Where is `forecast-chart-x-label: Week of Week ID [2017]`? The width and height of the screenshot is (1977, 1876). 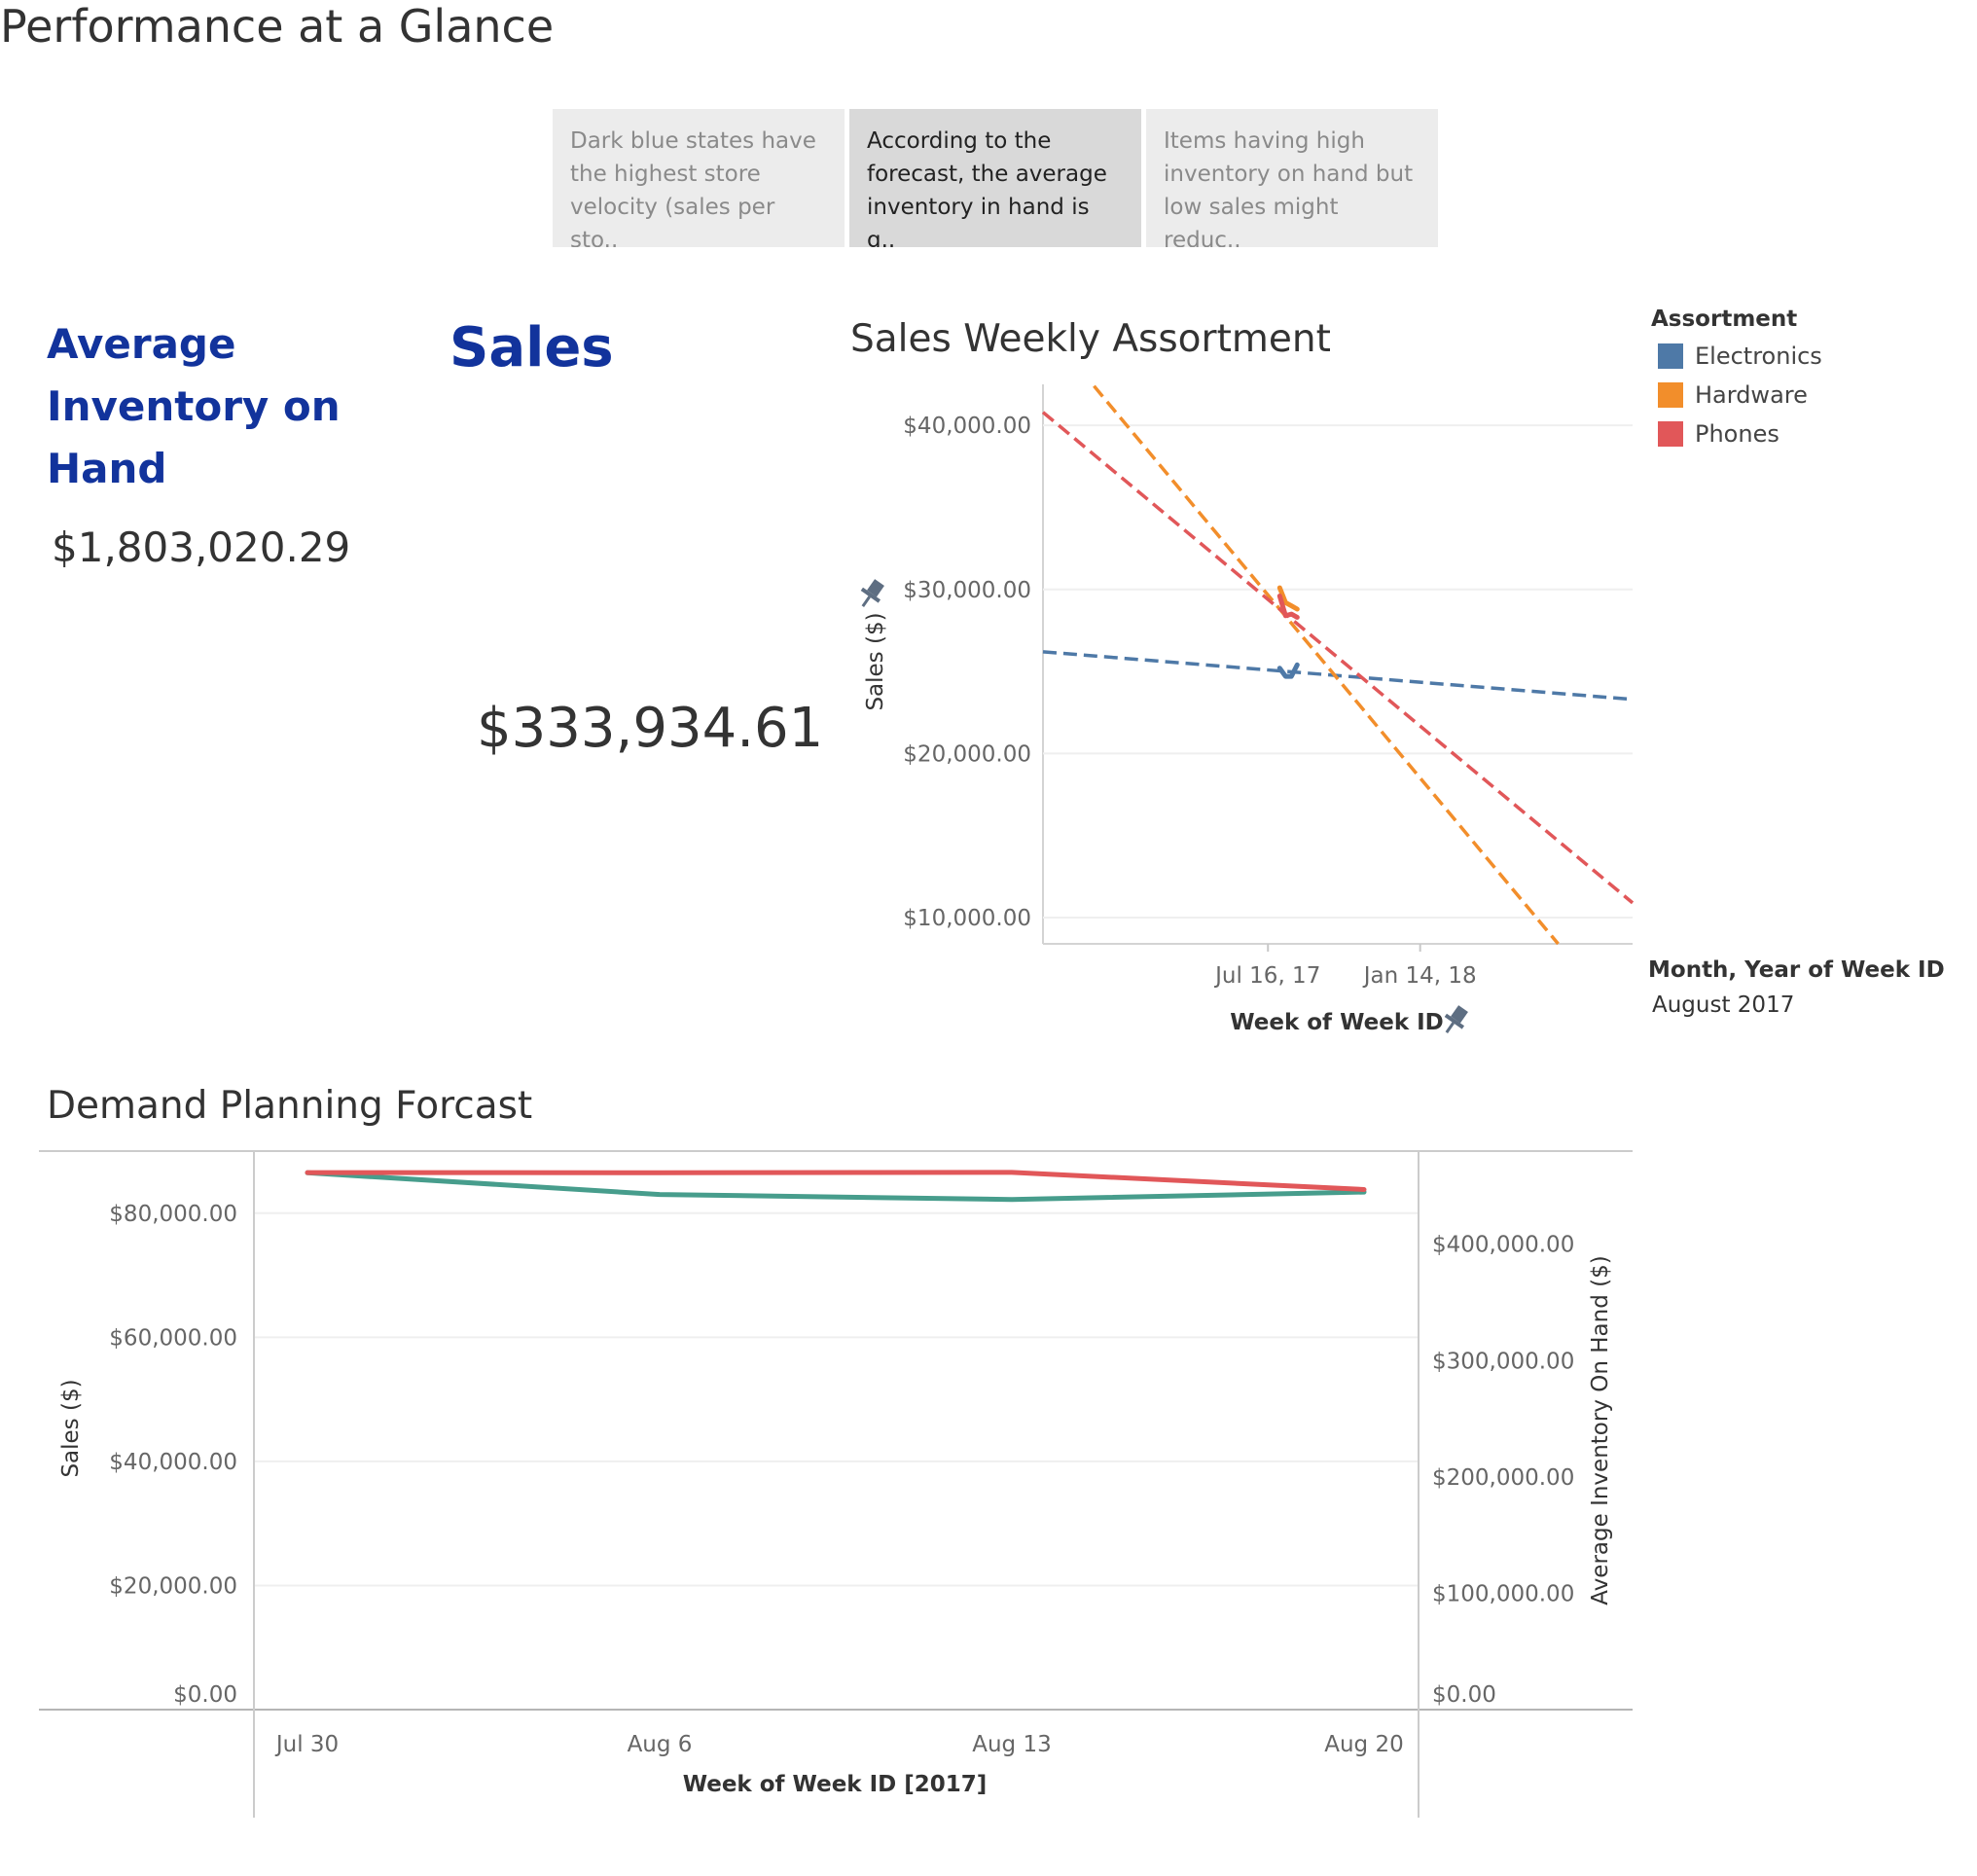
forecast-chart-x-label: Week of Week ID [2017] is located at coordinates (835, 1784).